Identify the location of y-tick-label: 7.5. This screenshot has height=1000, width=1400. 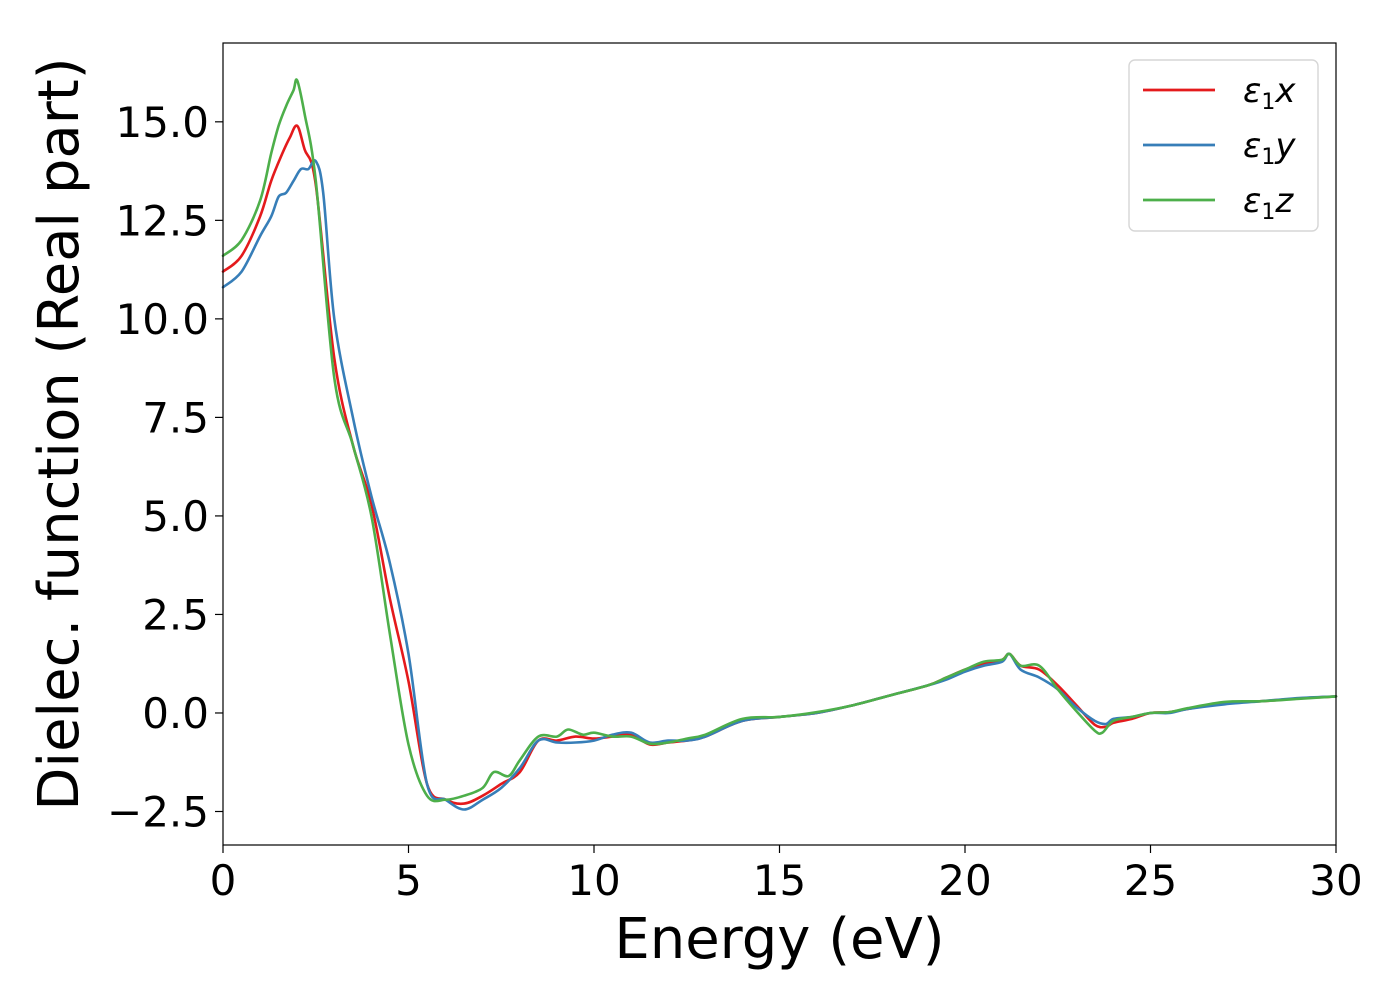
(175, 417).